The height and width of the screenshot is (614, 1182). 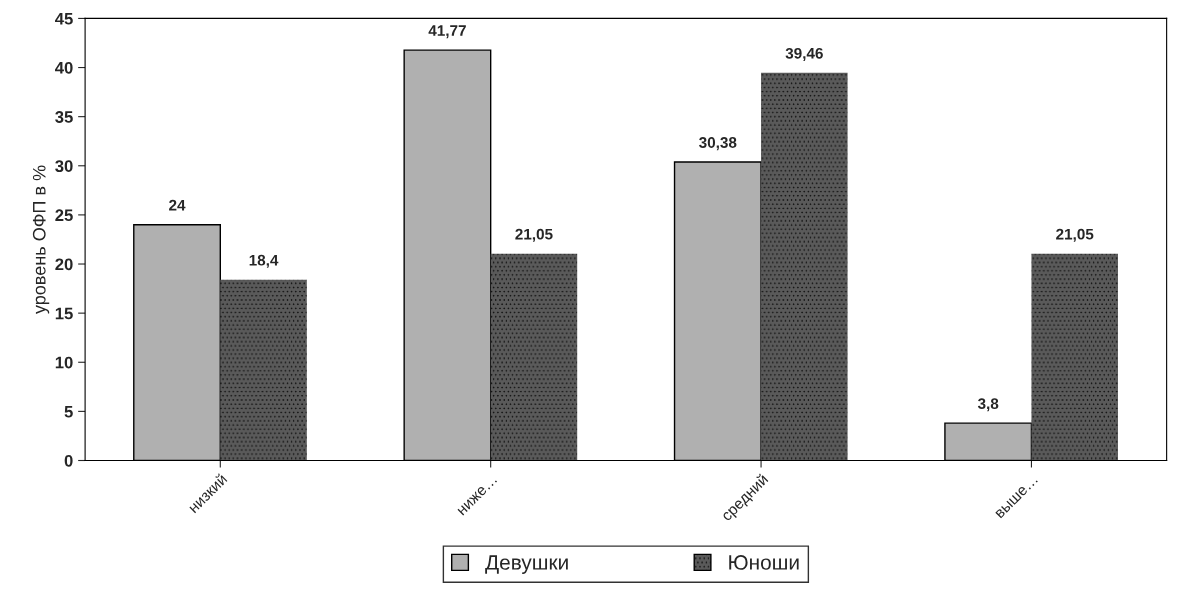 I want to click on y-tick-label: 40, so click(x=64, y=67).